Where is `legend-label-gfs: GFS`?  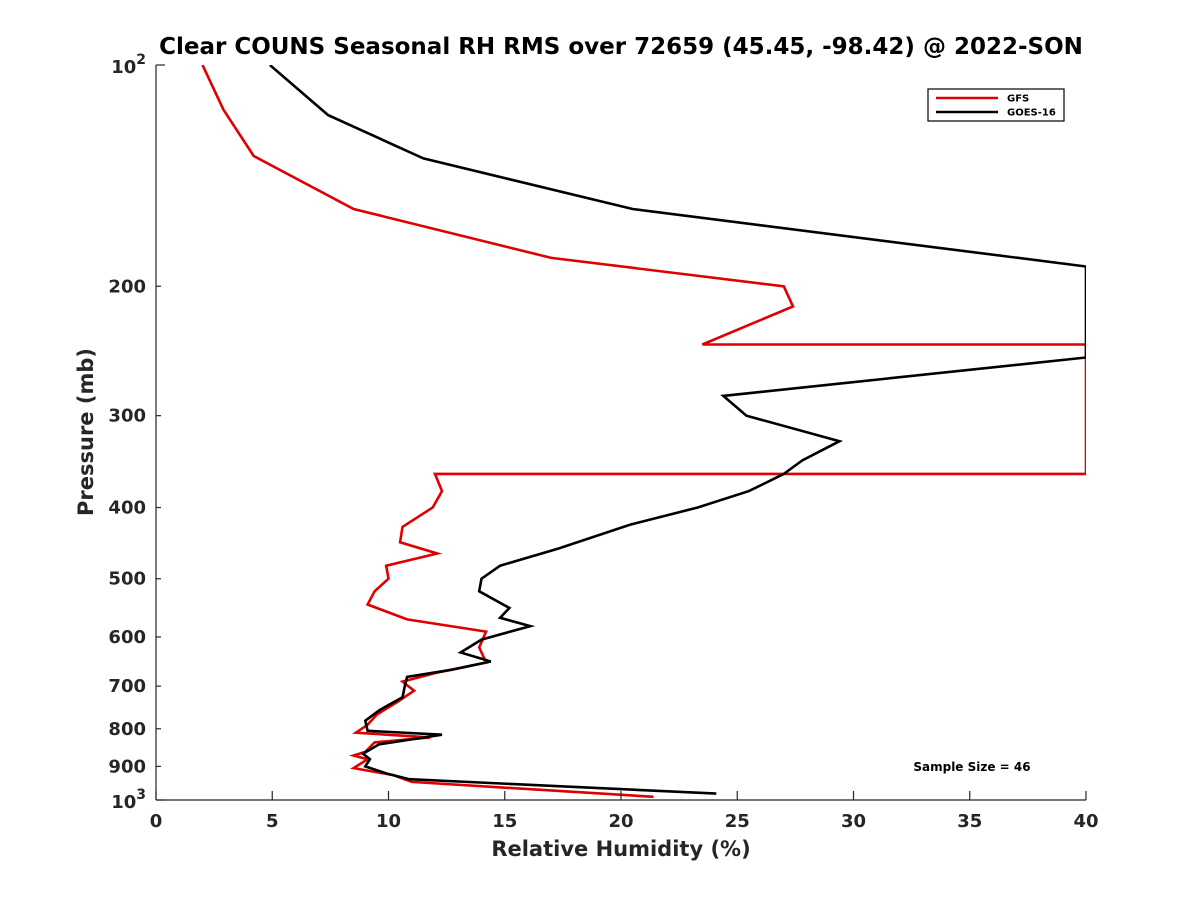 legend-label-gfs: GFS is located at coordinates (1018, 99).